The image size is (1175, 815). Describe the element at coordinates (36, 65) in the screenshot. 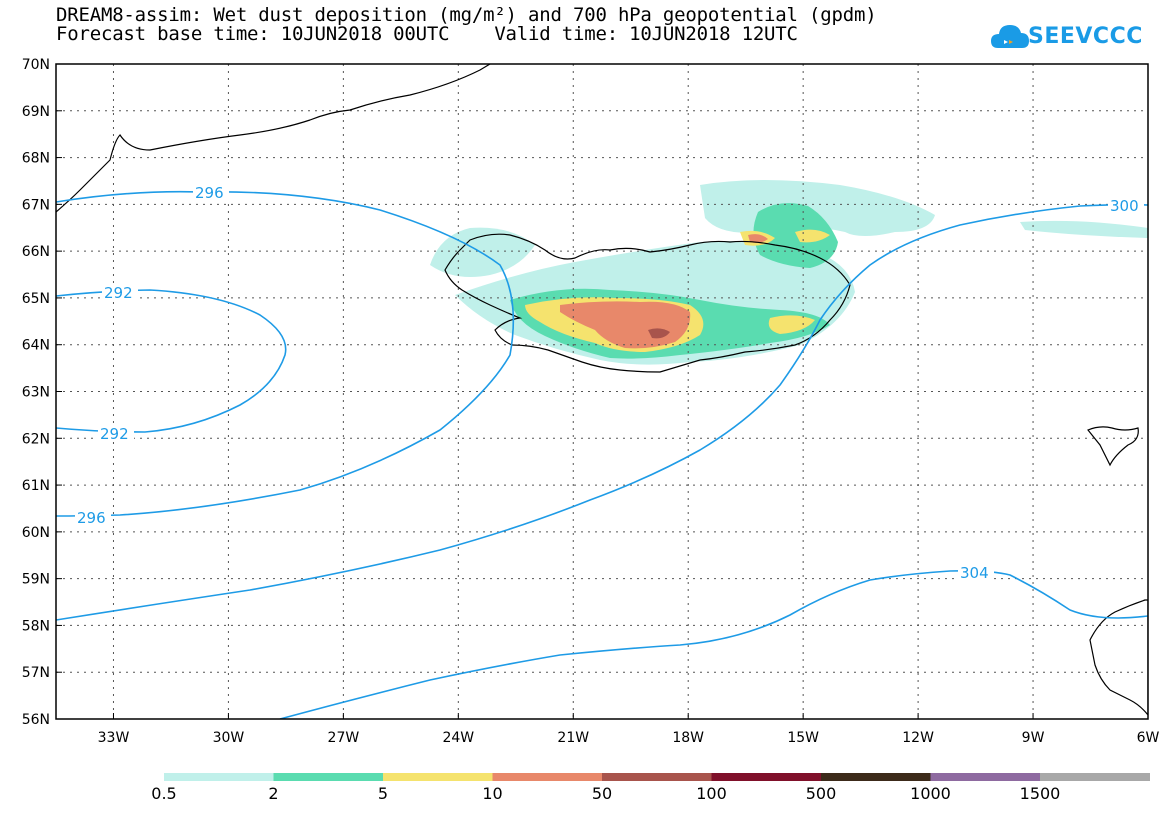

I see `lat-tick-label: 70N` at that location.